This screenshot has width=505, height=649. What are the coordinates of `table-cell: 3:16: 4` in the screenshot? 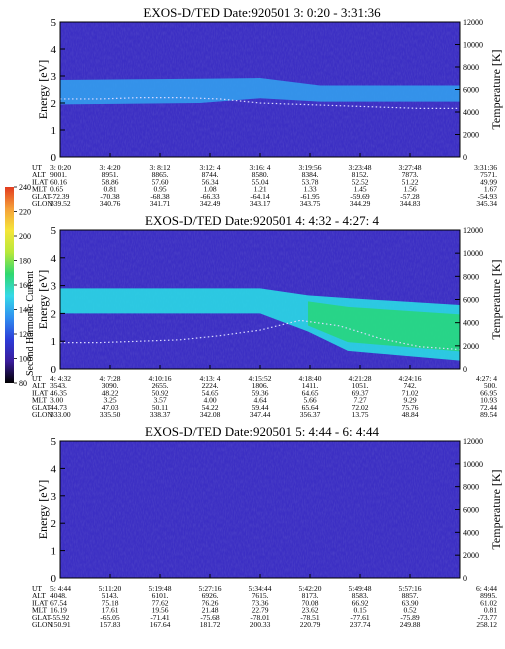 It's located at (259, 167).